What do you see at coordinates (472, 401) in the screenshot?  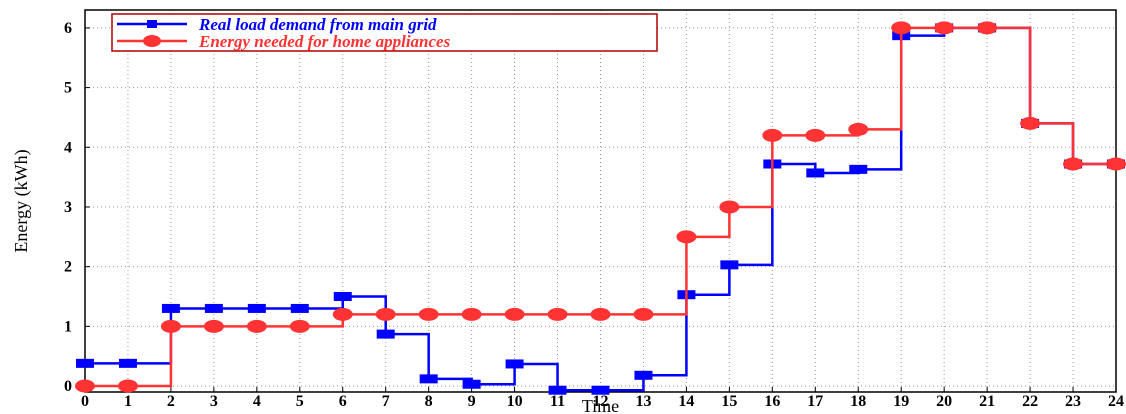 I see `x-tick-label: 9` at bounding box center [472, 401].